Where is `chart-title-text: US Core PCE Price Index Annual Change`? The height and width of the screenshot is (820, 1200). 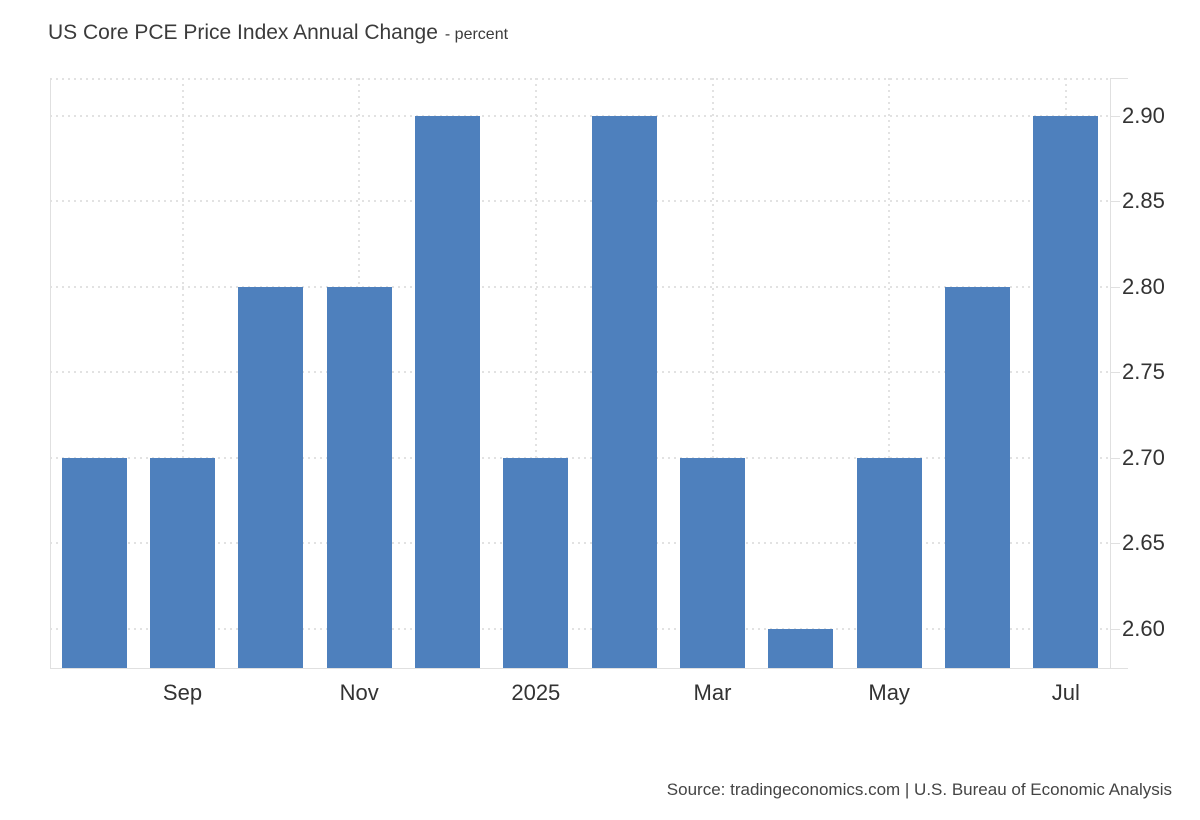
chart-title-text: US Core PCE Price Index Annual Change is located at coordinates (243, 32).